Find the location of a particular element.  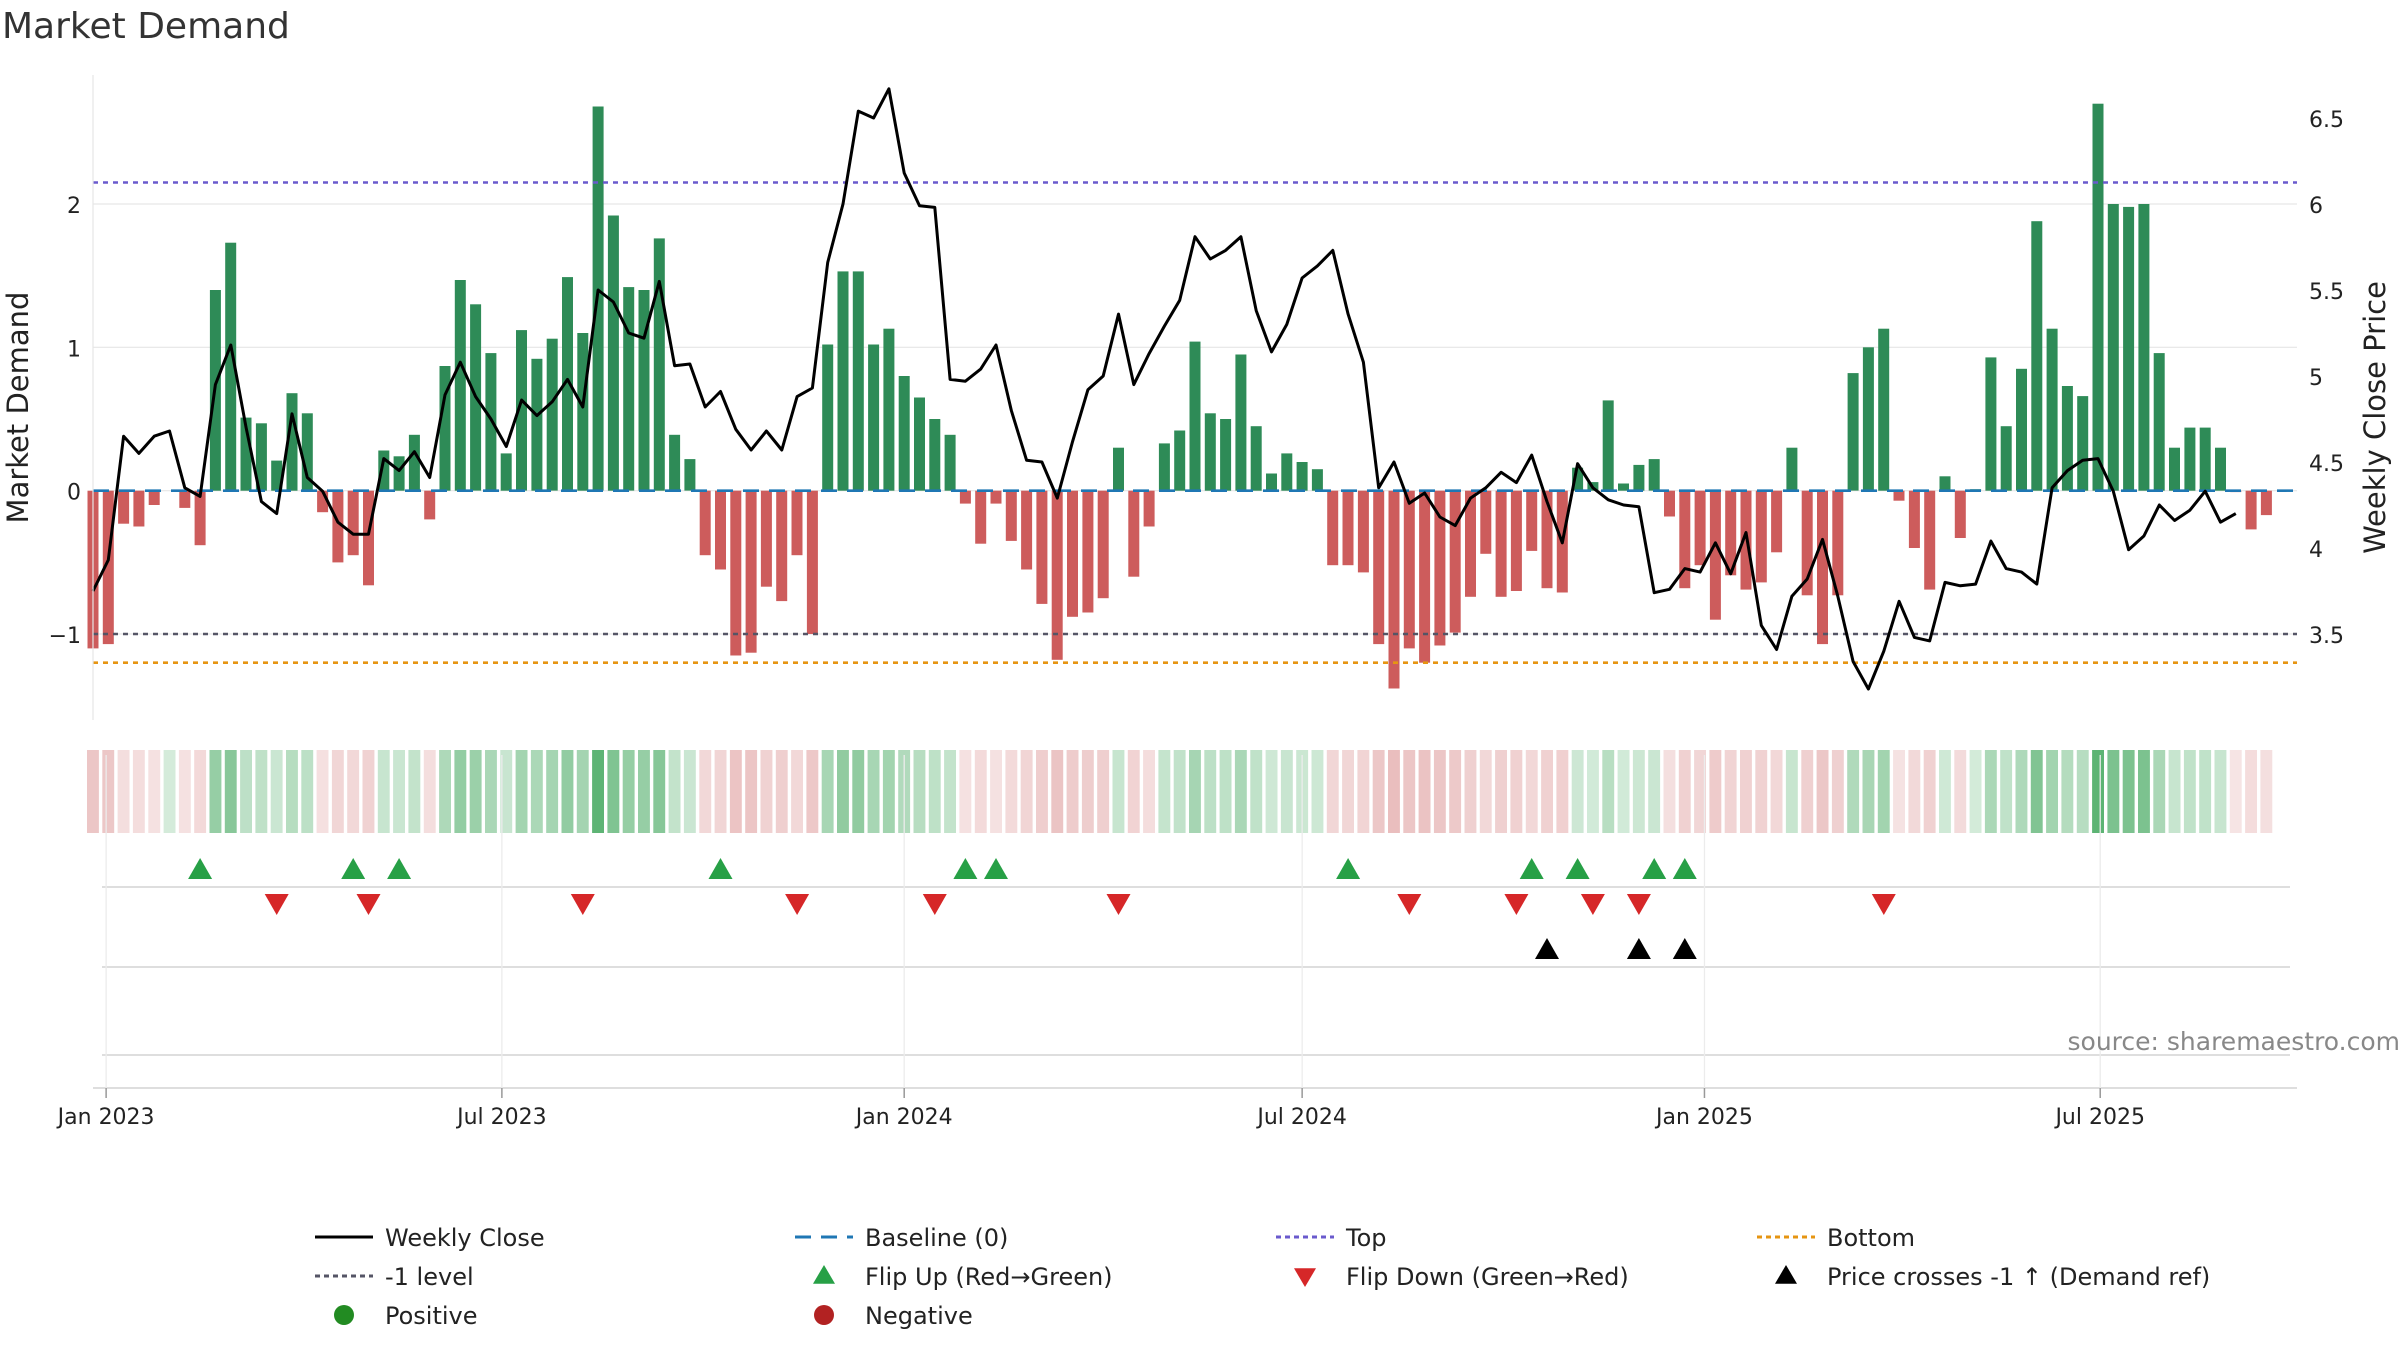

legend-label: Flip Down (Green→Red) is located at coordinates (1487, 1277).